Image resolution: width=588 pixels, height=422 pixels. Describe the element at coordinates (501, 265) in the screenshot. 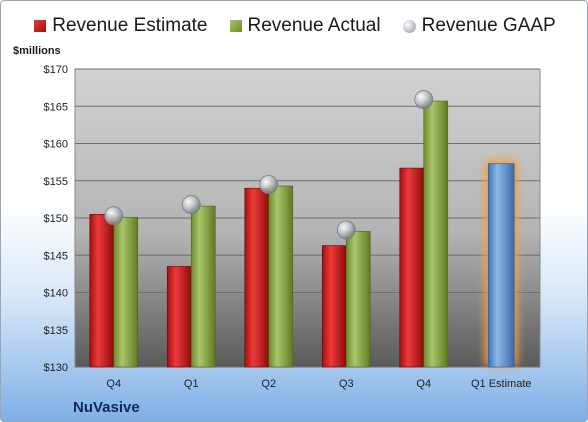

I see `bar-revenue-projected` at that location.